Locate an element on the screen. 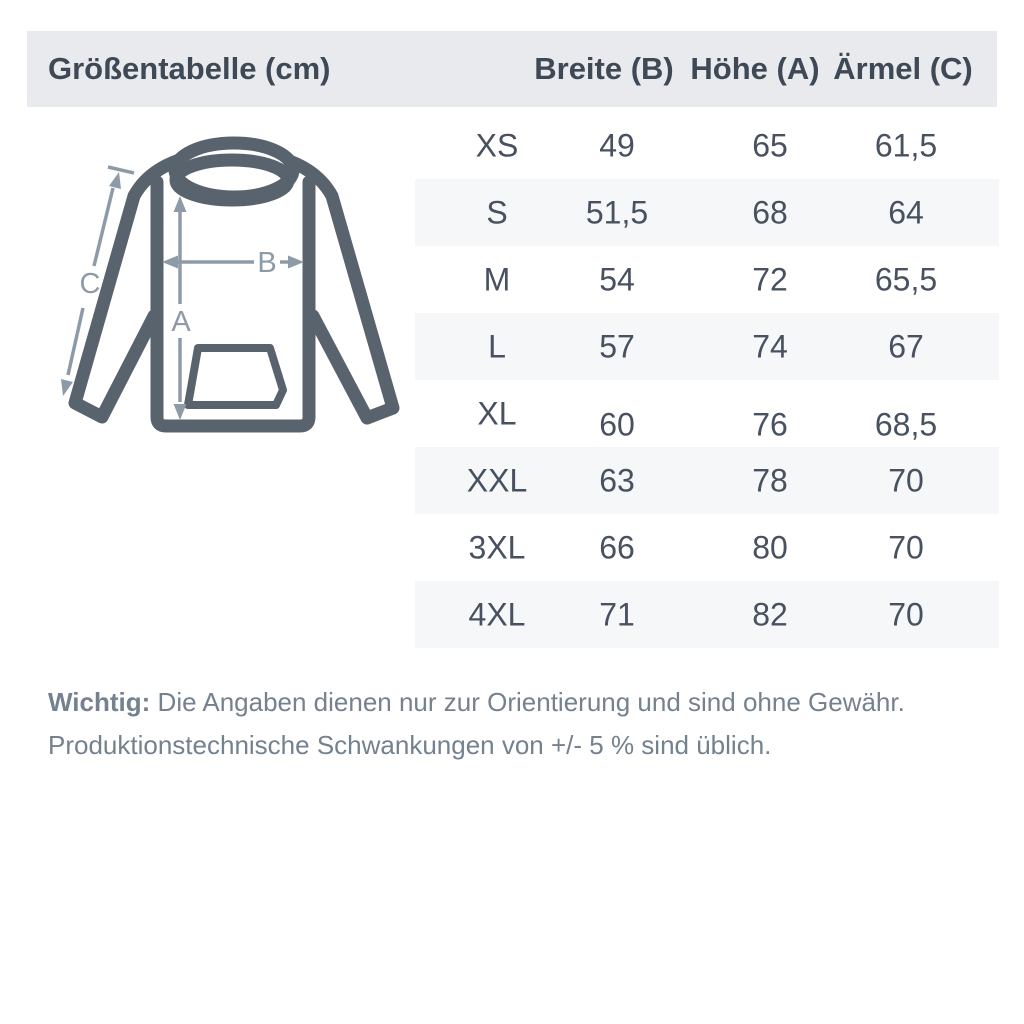  hoehe-value: 74 is located at coordinates (770, 346).